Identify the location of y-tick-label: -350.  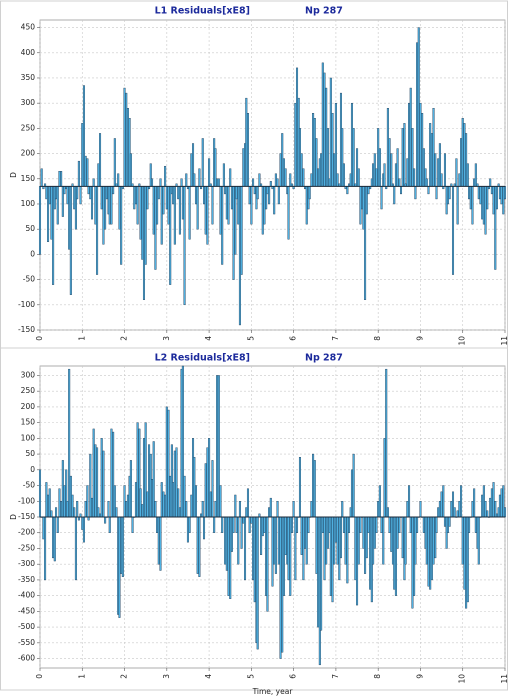
(26, 579).